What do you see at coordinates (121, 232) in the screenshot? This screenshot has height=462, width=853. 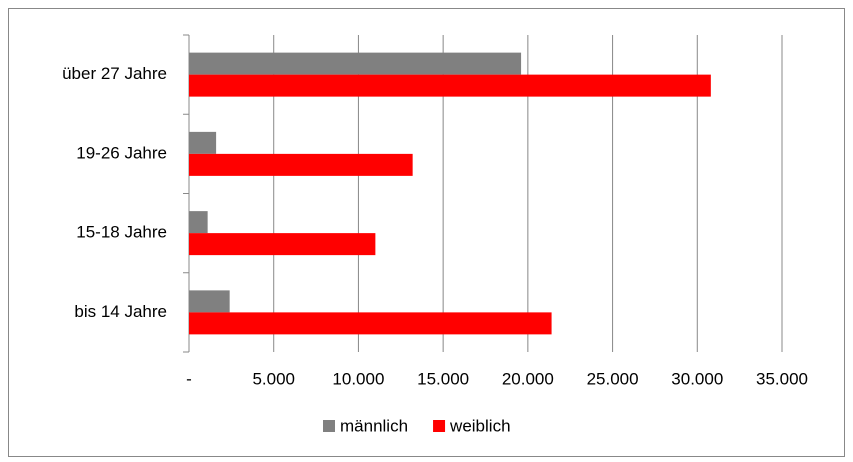 I see `y-tick-label: 15-18 Jahre` at bounding box center [121, 232].